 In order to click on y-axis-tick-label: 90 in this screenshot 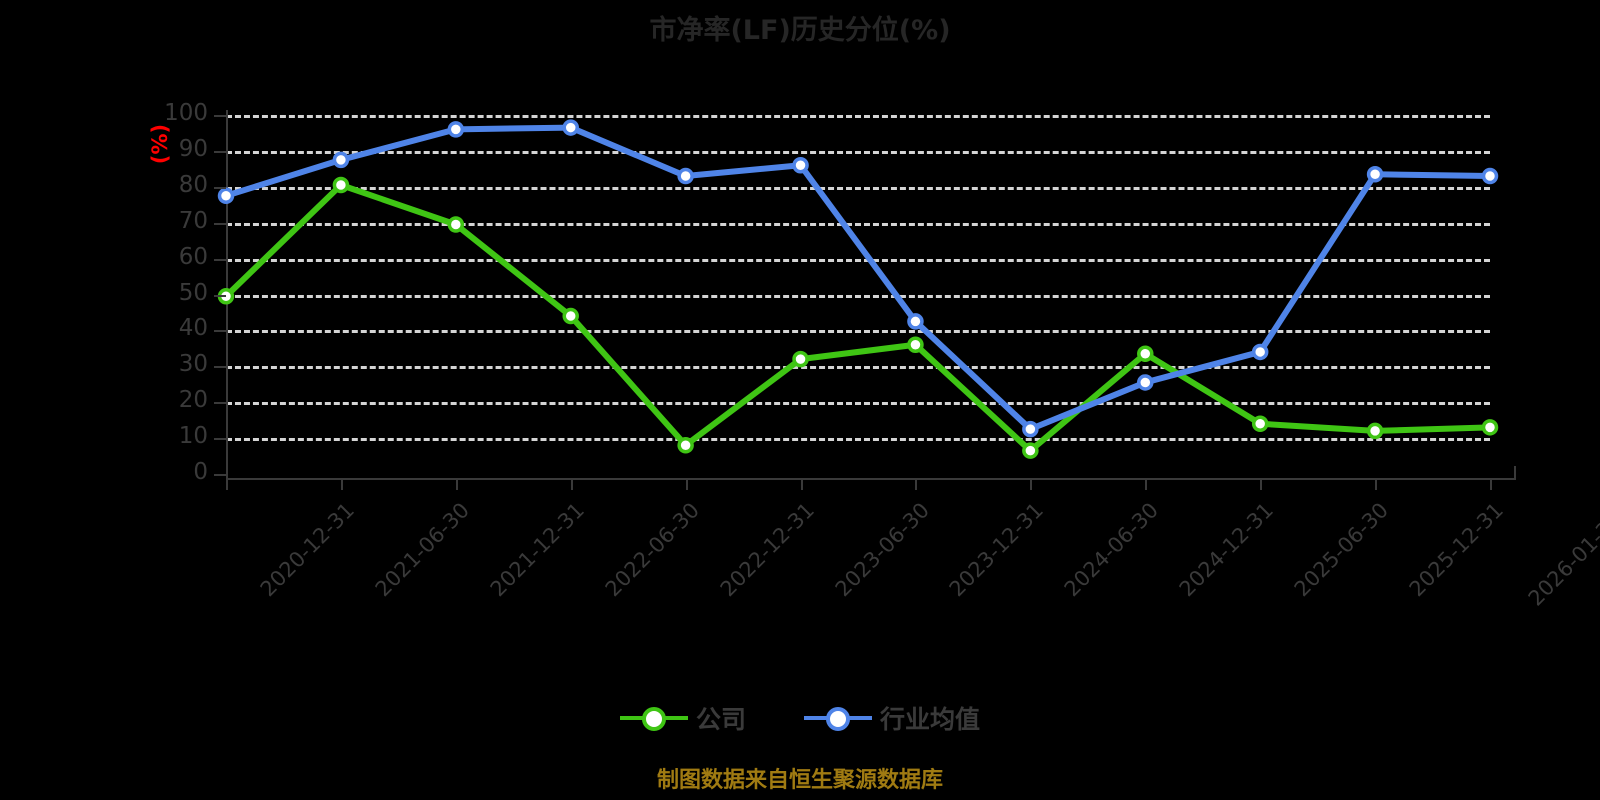, I will do `click(193, 148)`.